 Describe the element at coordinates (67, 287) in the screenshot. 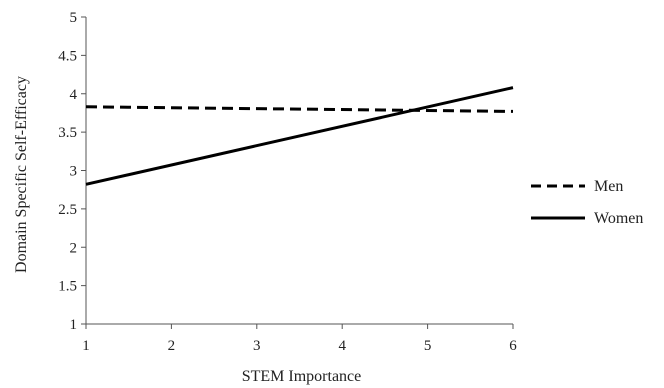

I see `y-tick-label: 1.5` at that location.